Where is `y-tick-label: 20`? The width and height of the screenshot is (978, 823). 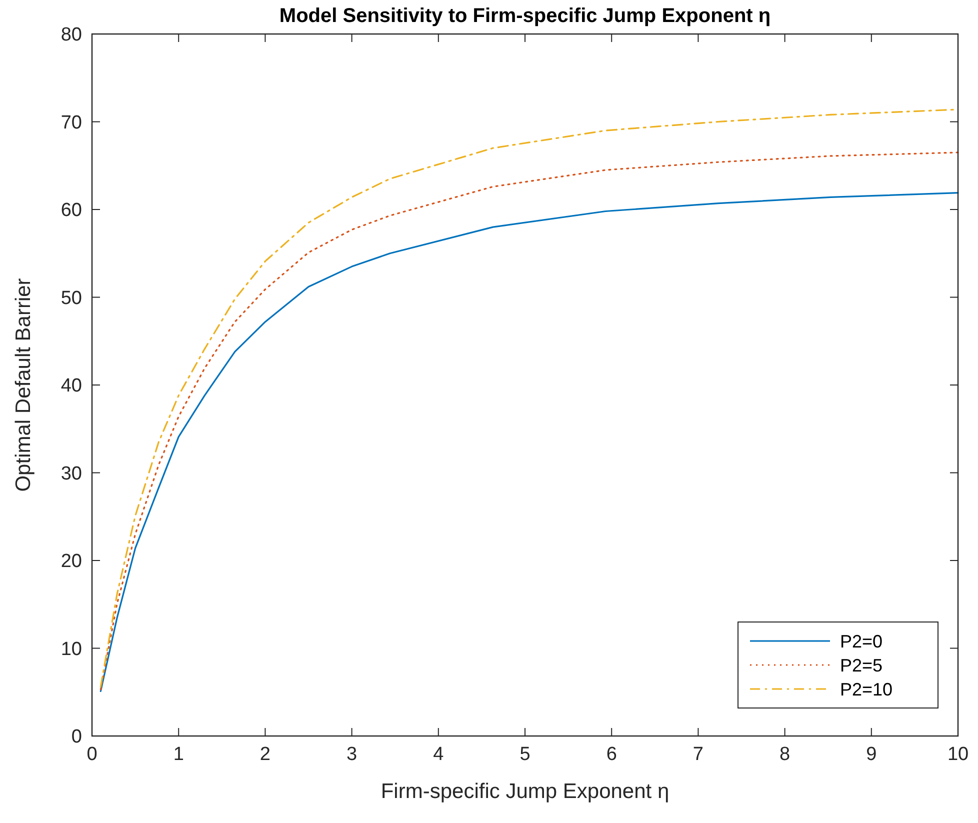 y-tick-label: 20 is located at coordinates (71, 561).